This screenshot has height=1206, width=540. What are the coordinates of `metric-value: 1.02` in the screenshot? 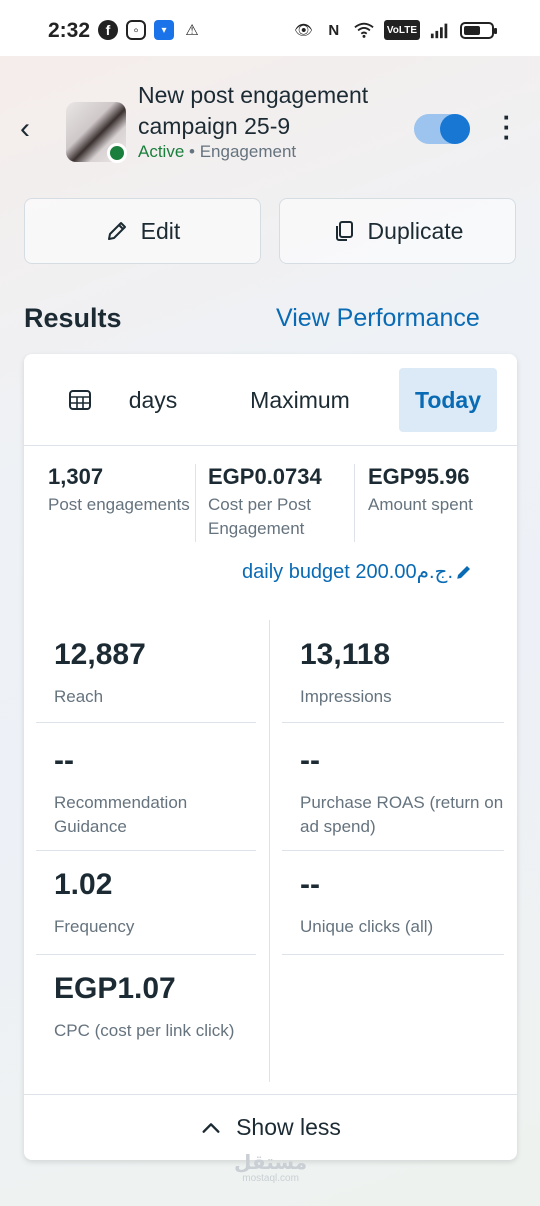 It's located at (83, 884).